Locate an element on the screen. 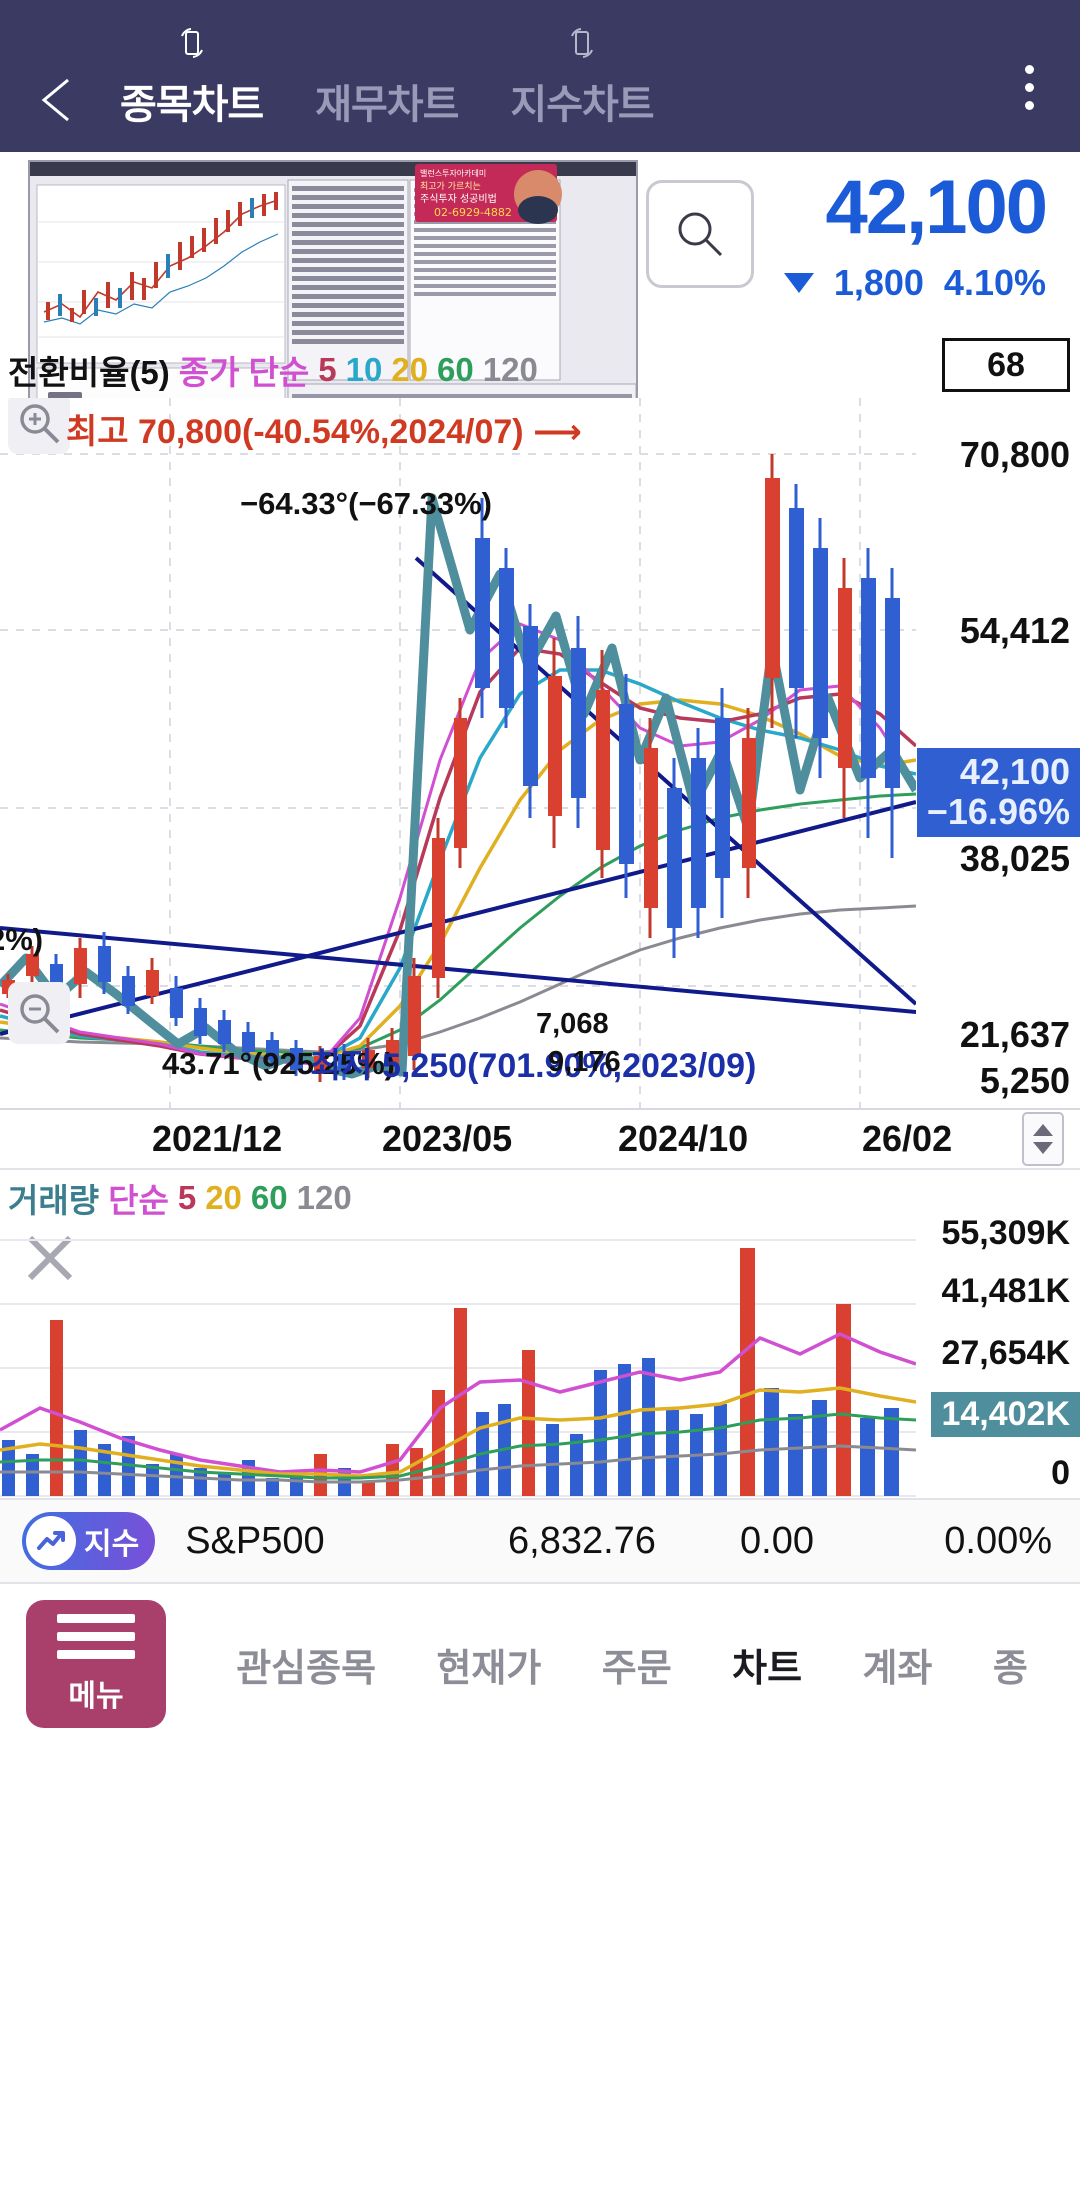 Image resolution: width=1080 pixels, height=2191 pixels. volume-y-tick-label: 41,481K is located at coordinates (1005, 1291).